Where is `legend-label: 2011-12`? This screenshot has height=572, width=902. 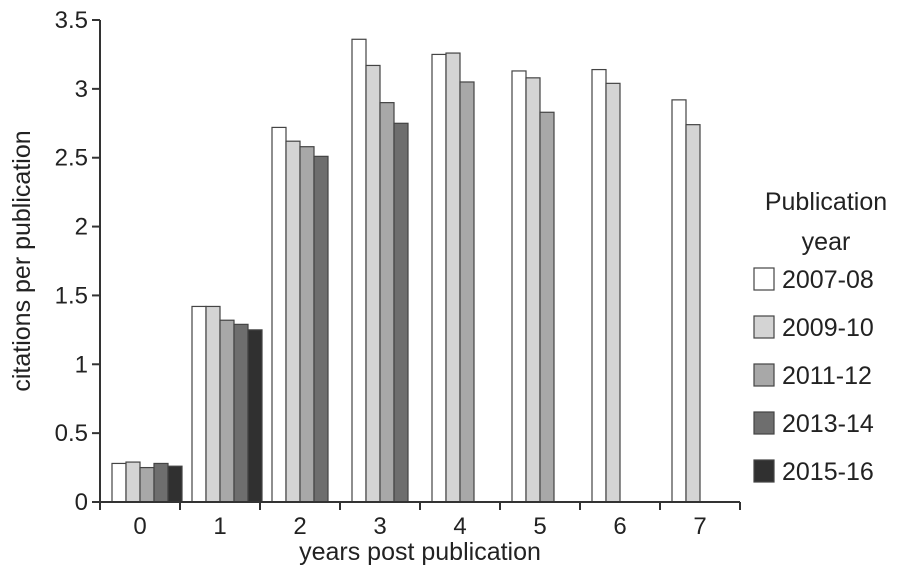
legend-label: 2011-12 is located at coordinates (827, 376).